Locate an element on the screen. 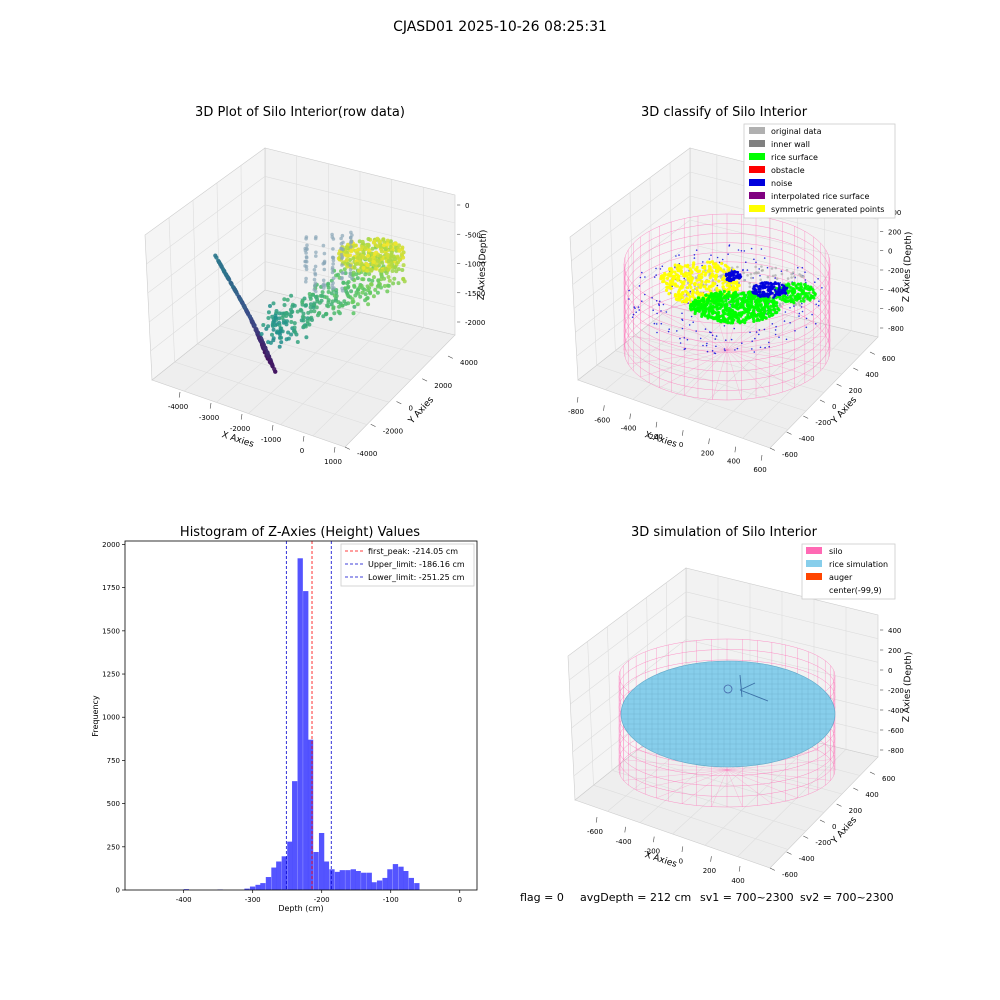  classify-legend-label: inner wall is located at coordinates (790, 144).